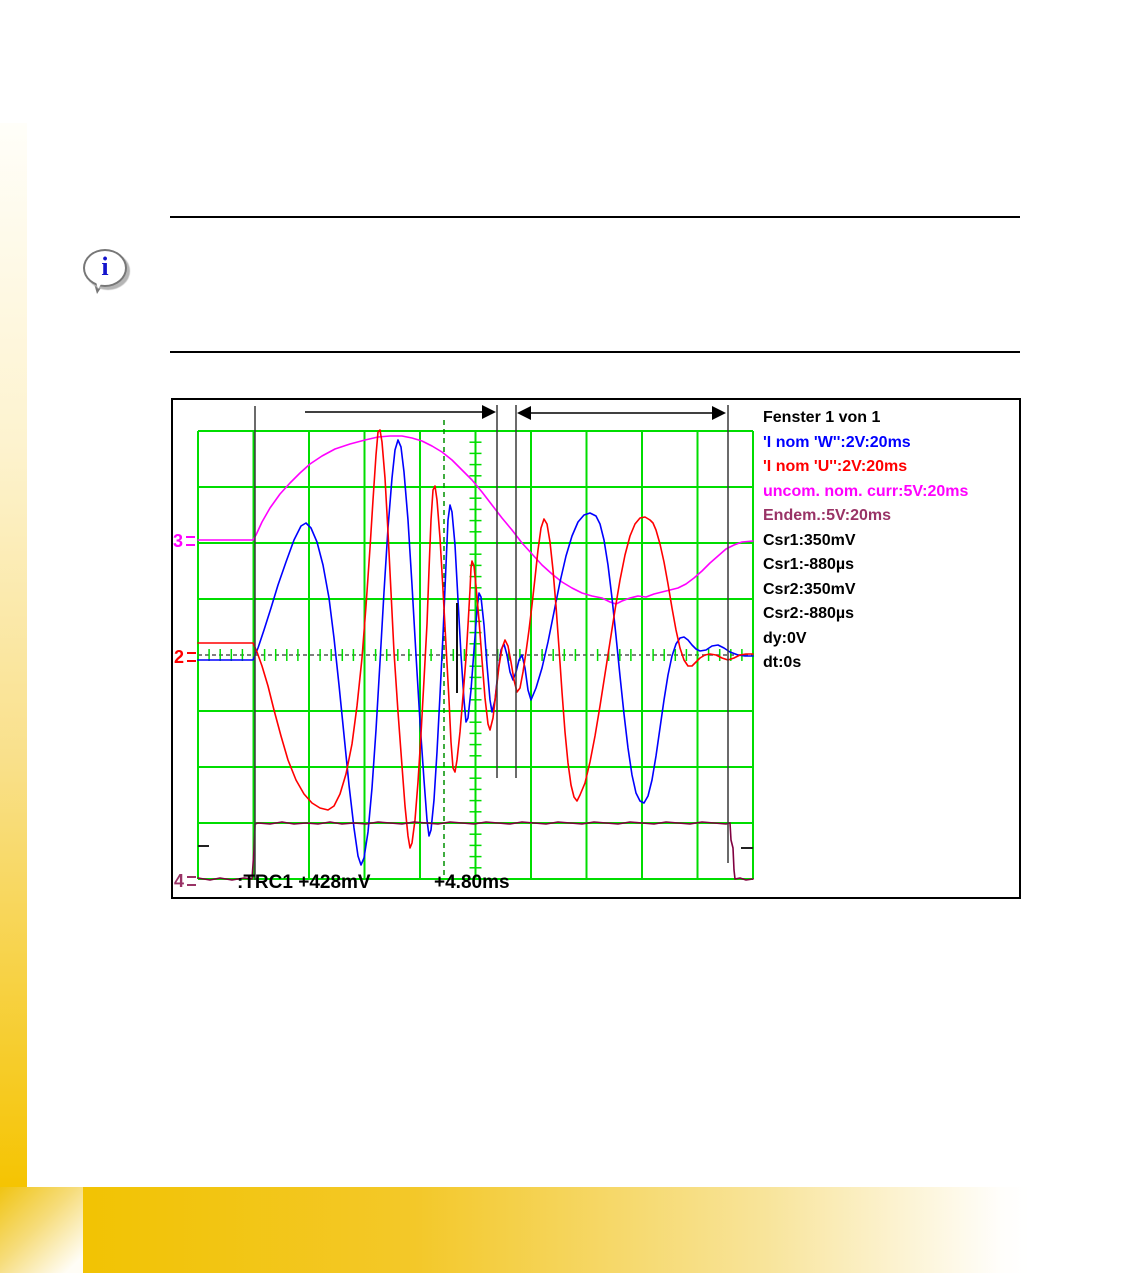  I want to click on page-footer-gradient-bar, so click(556, 1230).